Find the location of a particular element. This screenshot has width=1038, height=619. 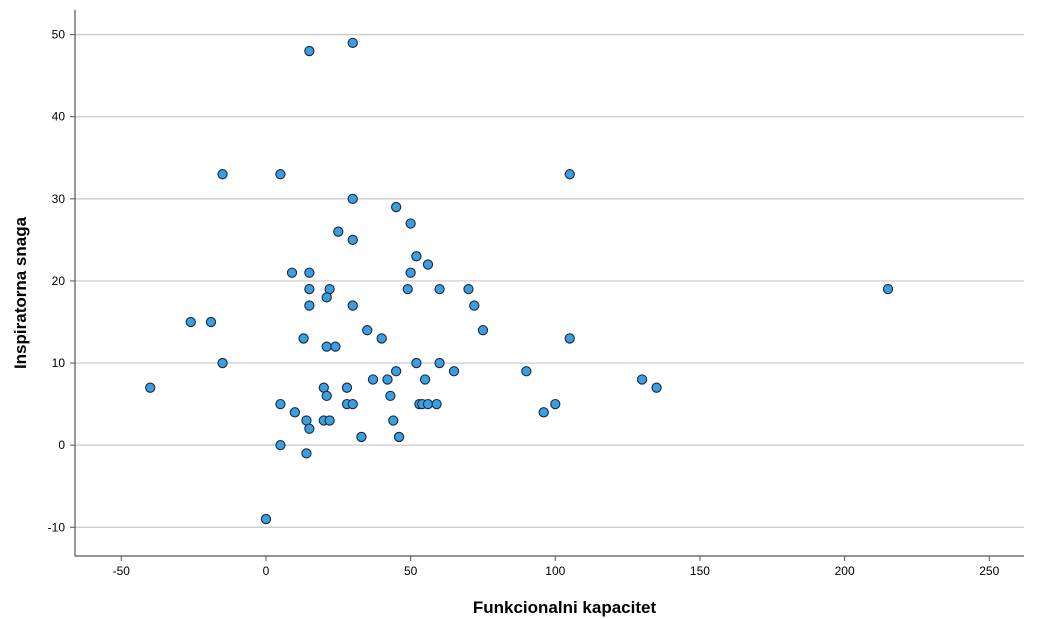

y-tick-label: 0 is located at coordinates (61, 445).